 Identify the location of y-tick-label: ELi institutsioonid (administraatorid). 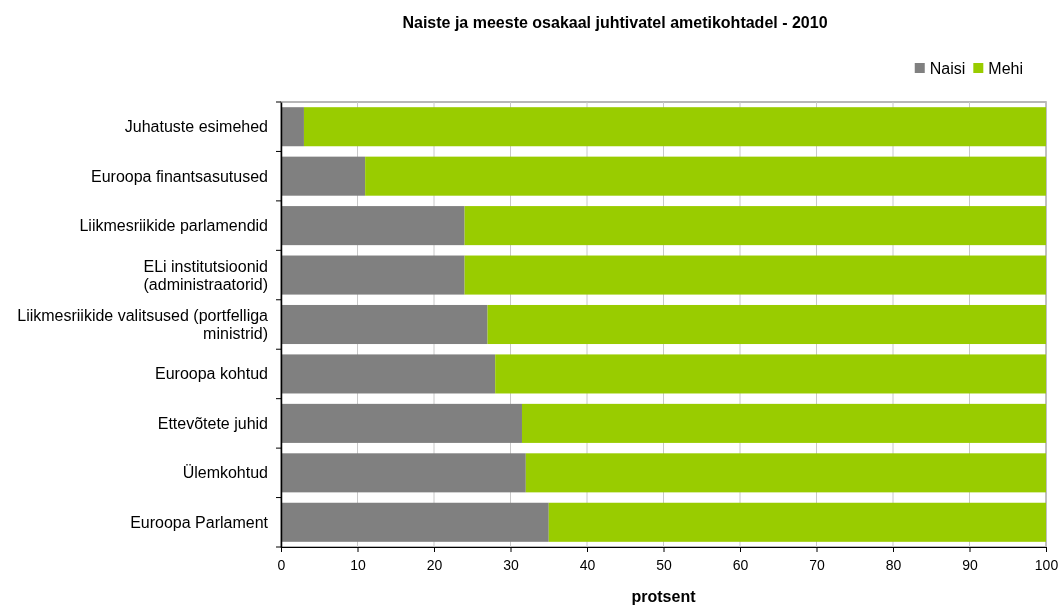
(205, 275).